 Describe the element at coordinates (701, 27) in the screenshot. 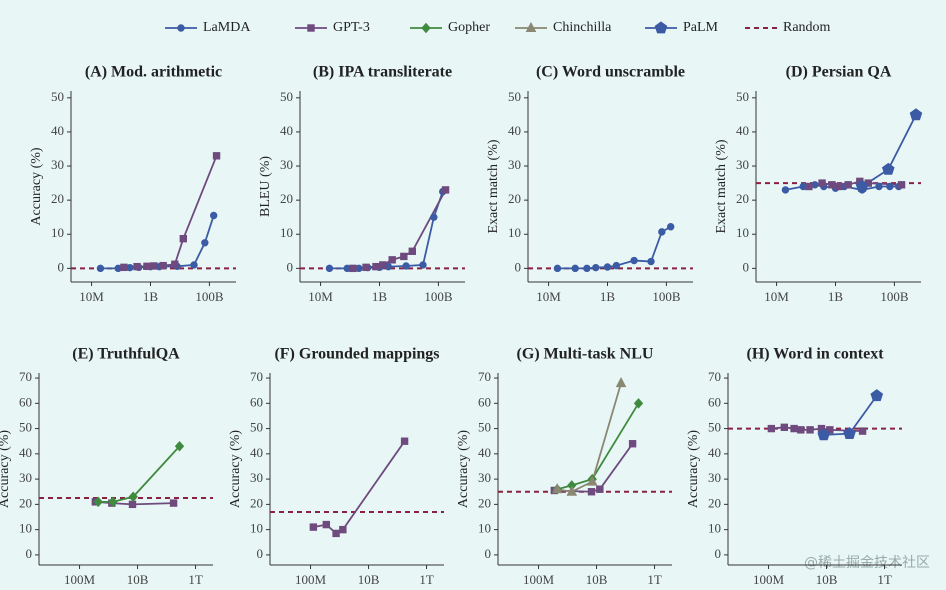

I see `legend-label: PaLM` at that location.